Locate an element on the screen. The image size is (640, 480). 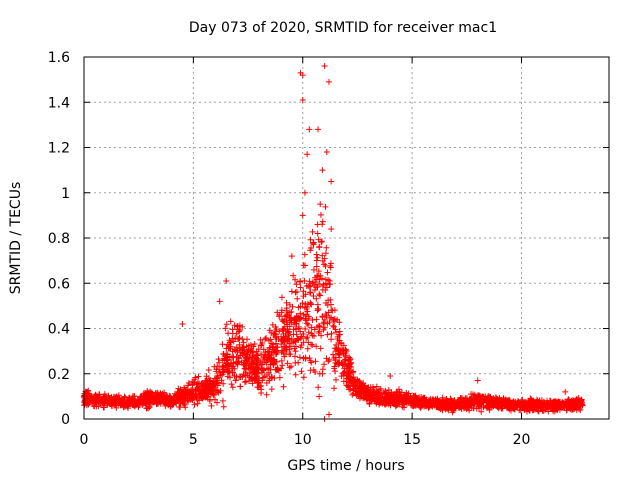
y-tick-label: 0.2 is located at coordinates (59, 375).